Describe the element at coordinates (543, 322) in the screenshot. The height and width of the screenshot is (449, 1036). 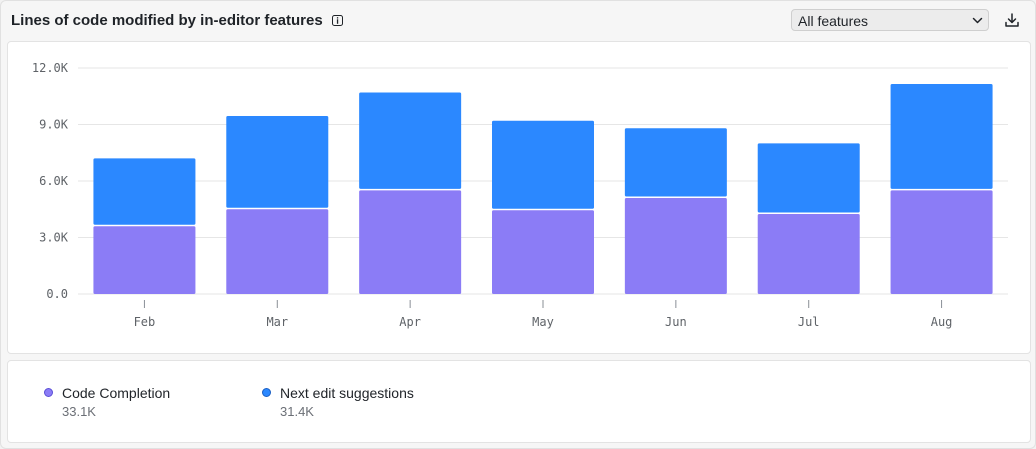
I see `x-tick-label: May` at that location.